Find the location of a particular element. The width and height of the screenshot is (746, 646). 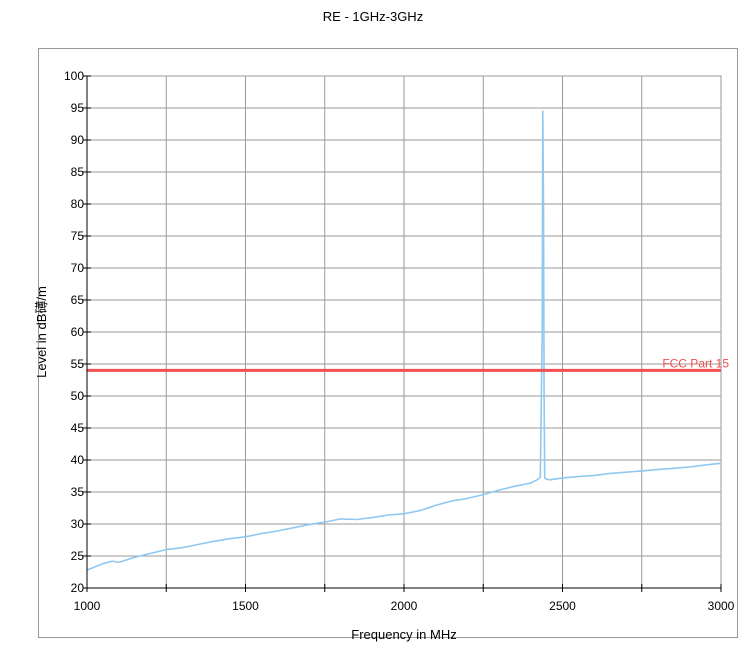

y-tick-label: 85 is located at coordinates (78, 172).